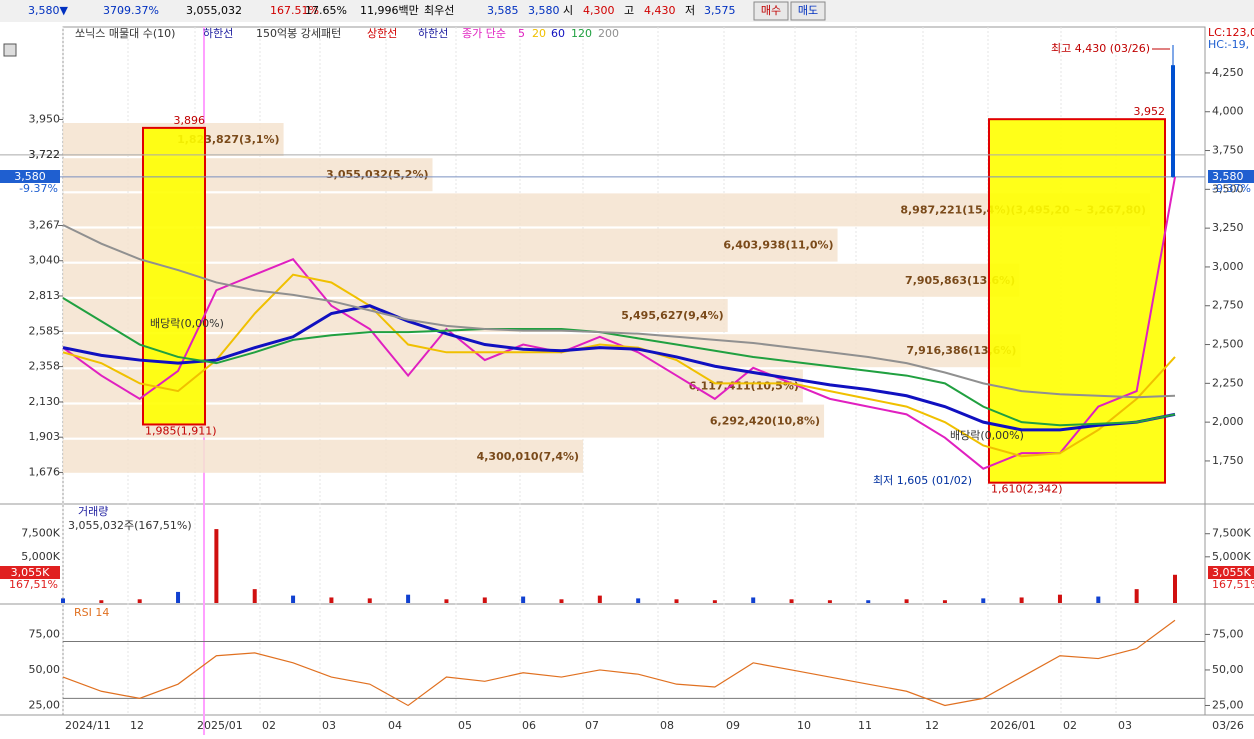 The height and width of the screenshot is (739, 1254). What do you see at coordinates (1228, 382) in the screenshot?
I see `y-tick-label-right: 2,250` at bounding box center [1228, 382].